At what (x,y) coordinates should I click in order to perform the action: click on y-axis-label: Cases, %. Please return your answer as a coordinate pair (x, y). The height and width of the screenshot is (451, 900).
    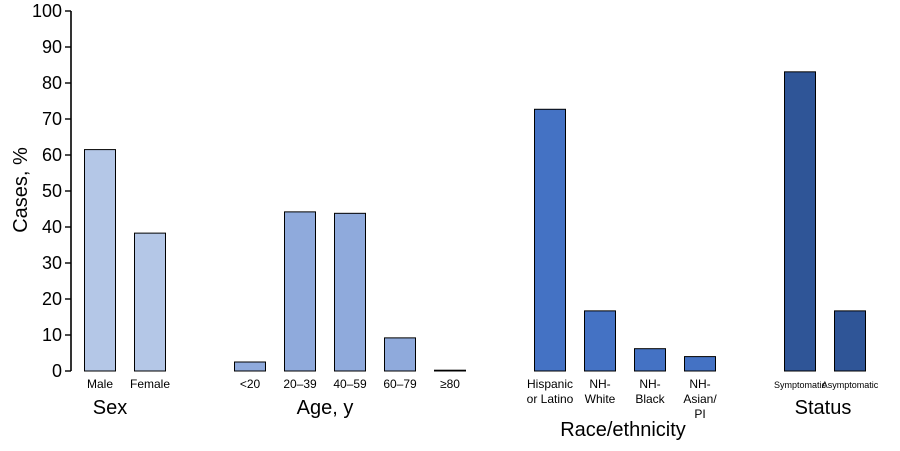
    Looking at the image, I should click on (21, 190).